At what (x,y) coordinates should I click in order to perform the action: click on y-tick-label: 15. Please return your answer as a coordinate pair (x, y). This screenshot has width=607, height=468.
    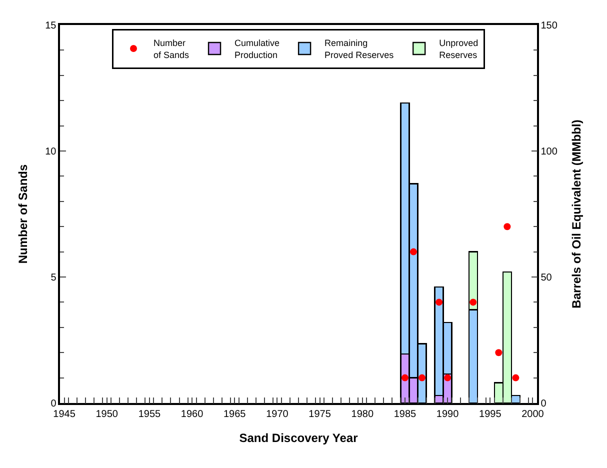
    Looking at the image, I should click on (51, 26).